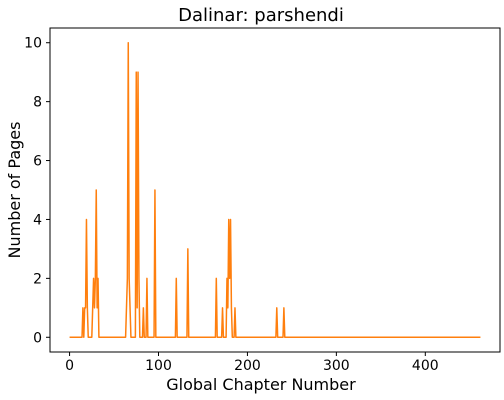 The width and height of the screenshot is (504, 400). Describe the element at coordinates (37, 220) in the screenshot. I see `y-tick-label: 4` at that location.